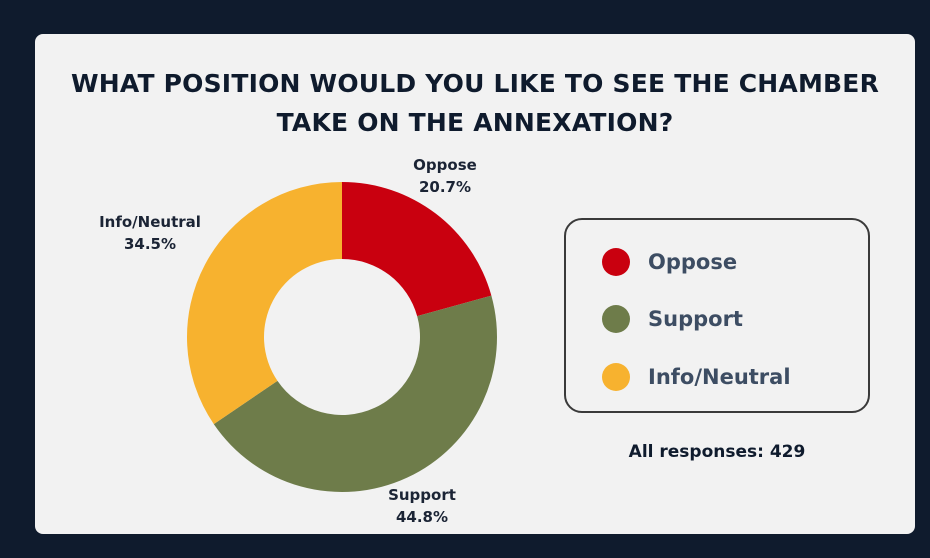  What do you see at coordinates (355, 393) in the screenshot?
I see `donut-slice-support` at bounding box center [355, 393].